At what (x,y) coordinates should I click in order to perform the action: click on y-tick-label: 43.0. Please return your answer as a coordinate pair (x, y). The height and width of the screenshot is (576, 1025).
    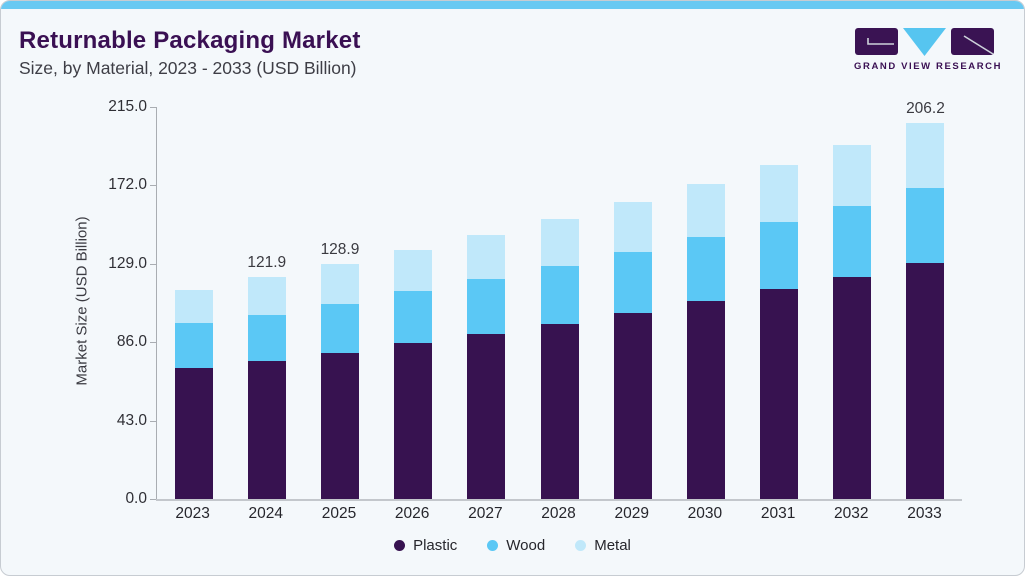
    Looking at the image, I should click on (131, 420).